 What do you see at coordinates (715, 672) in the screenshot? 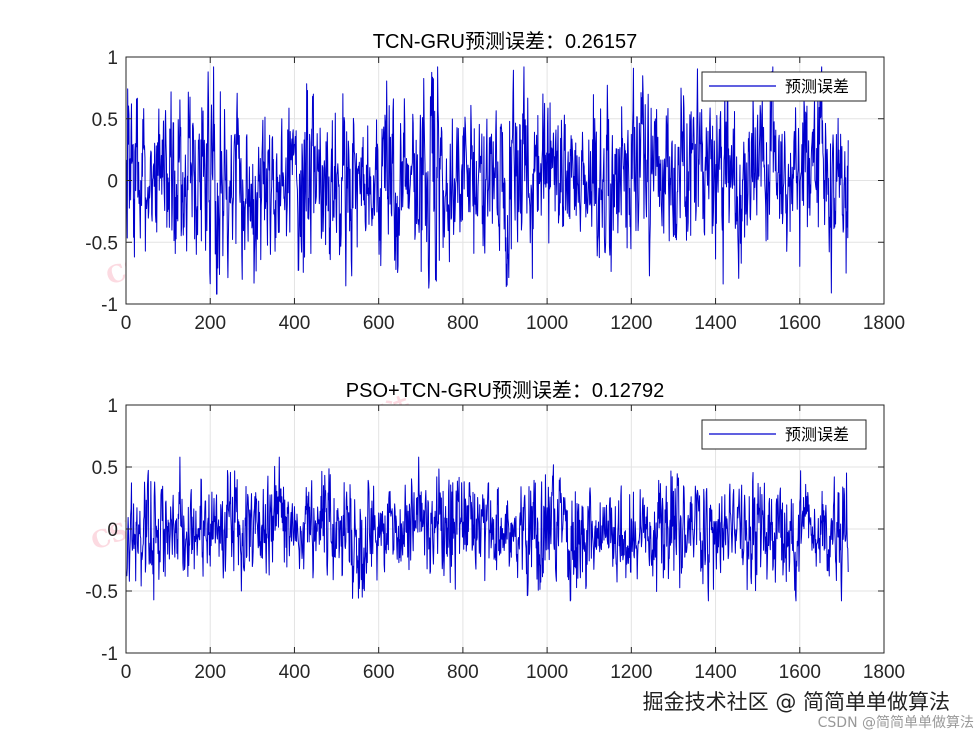
I see `x-tick-label-bottom: 1400` at bounding box center [715, 672].